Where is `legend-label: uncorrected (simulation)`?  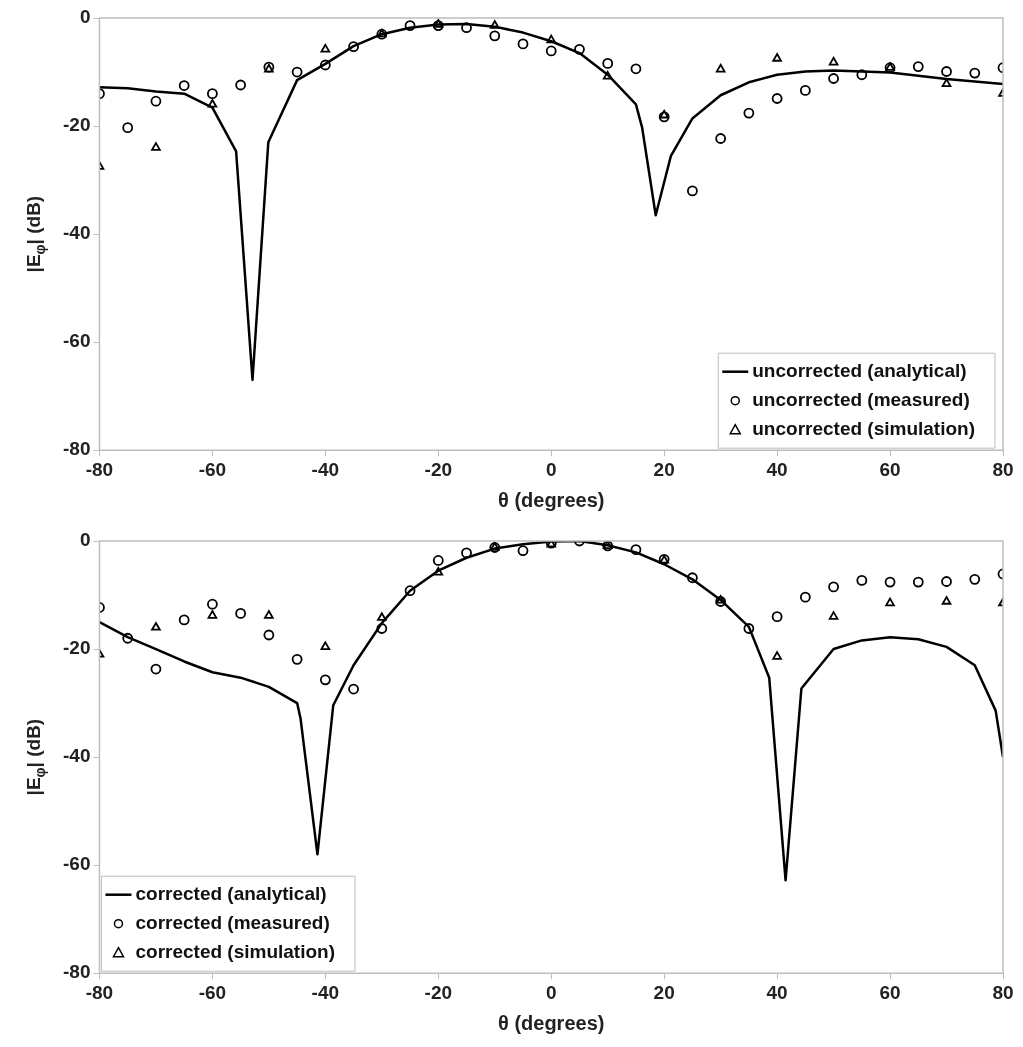
legend-label: uncorrected (simulation) is located at coordinates (863, 428).